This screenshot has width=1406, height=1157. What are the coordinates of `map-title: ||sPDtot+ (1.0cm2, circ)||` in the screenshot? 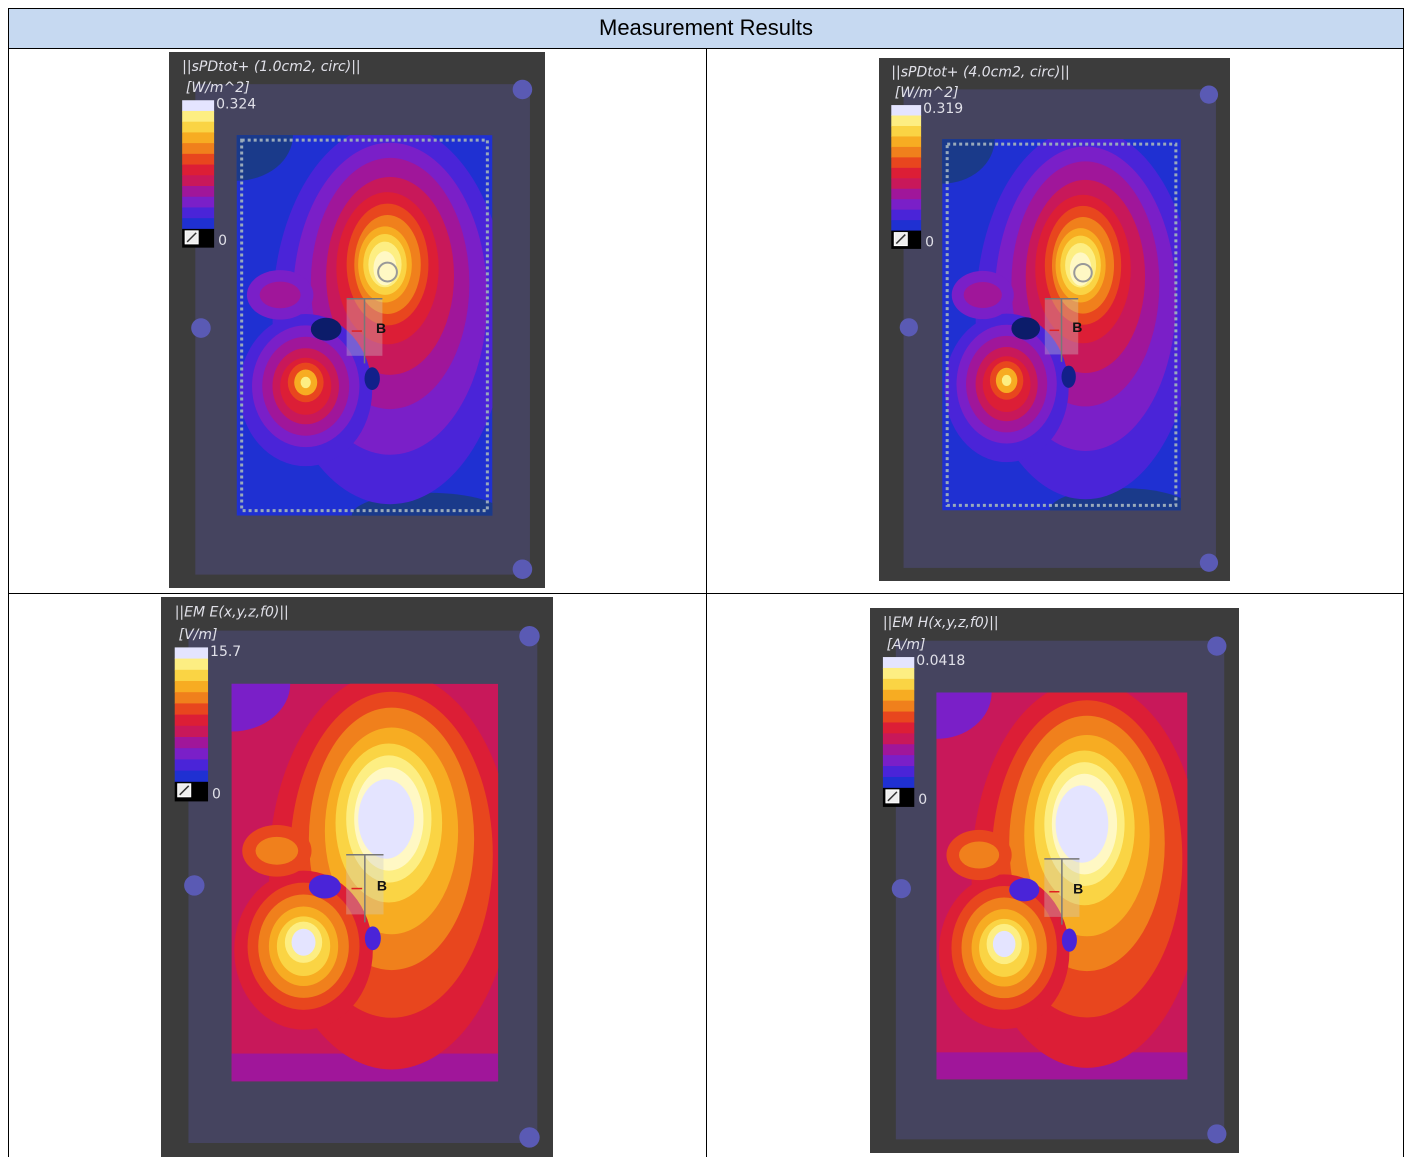 It's located at (271, 67).